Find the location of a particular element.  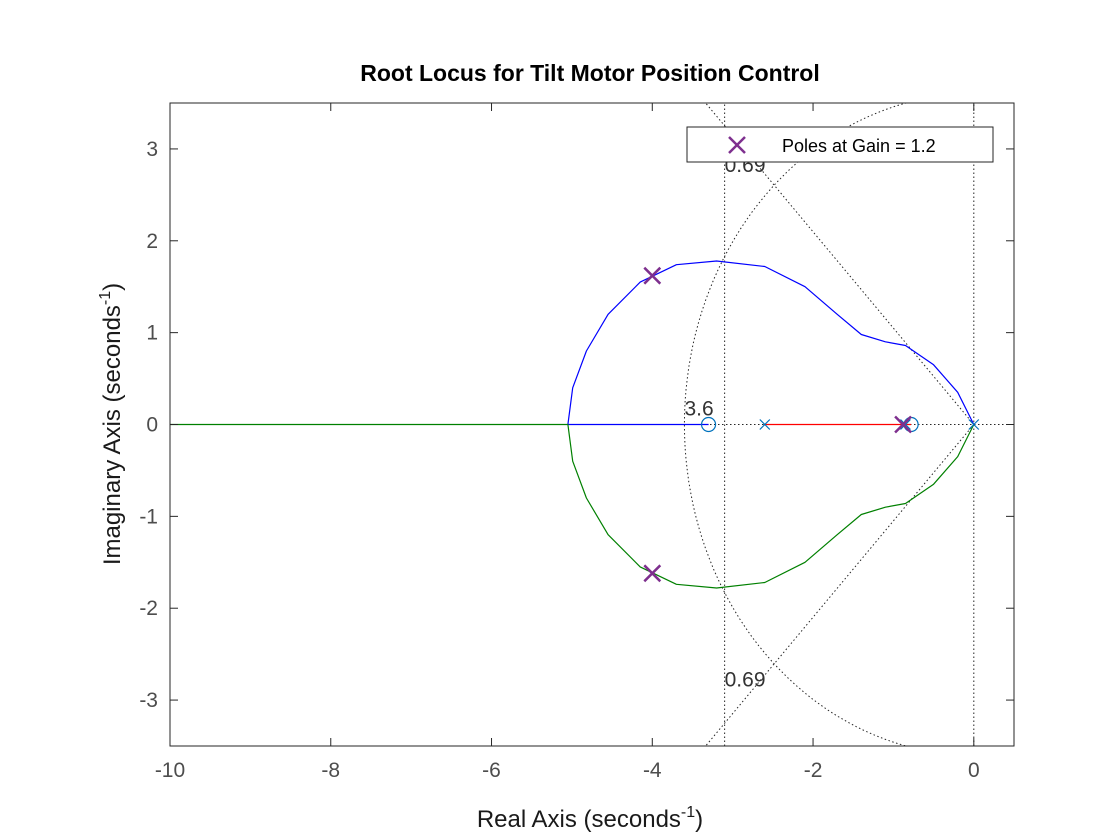

x-tick-label: -8 is located at coordinates (330, 770).